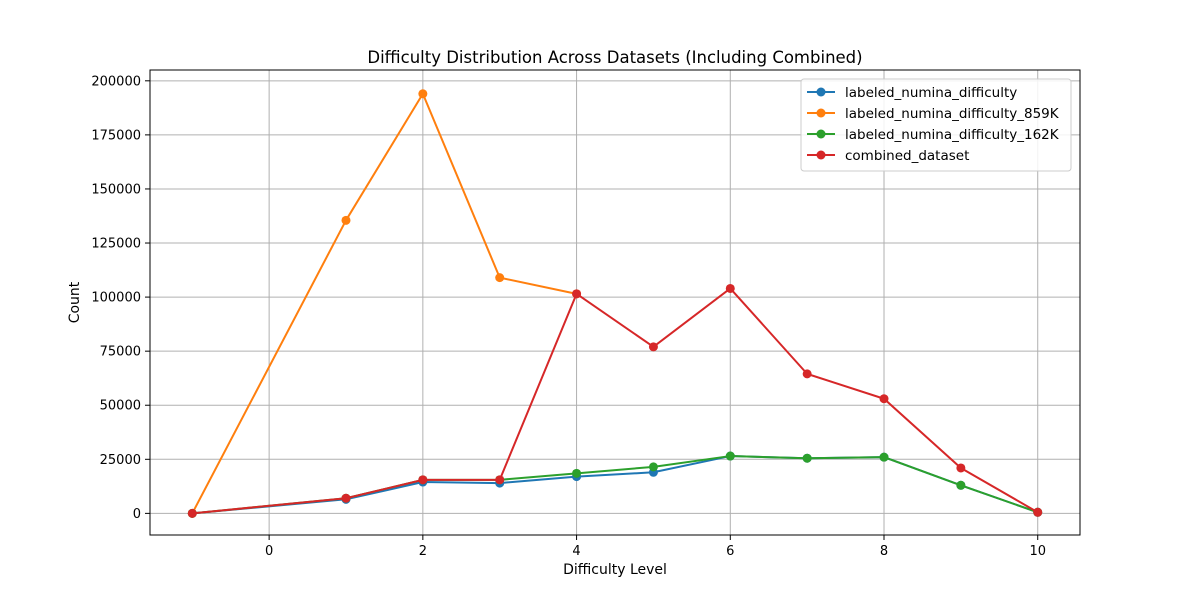  I want to click on y-tick-label: 75000, so click(120, 352).